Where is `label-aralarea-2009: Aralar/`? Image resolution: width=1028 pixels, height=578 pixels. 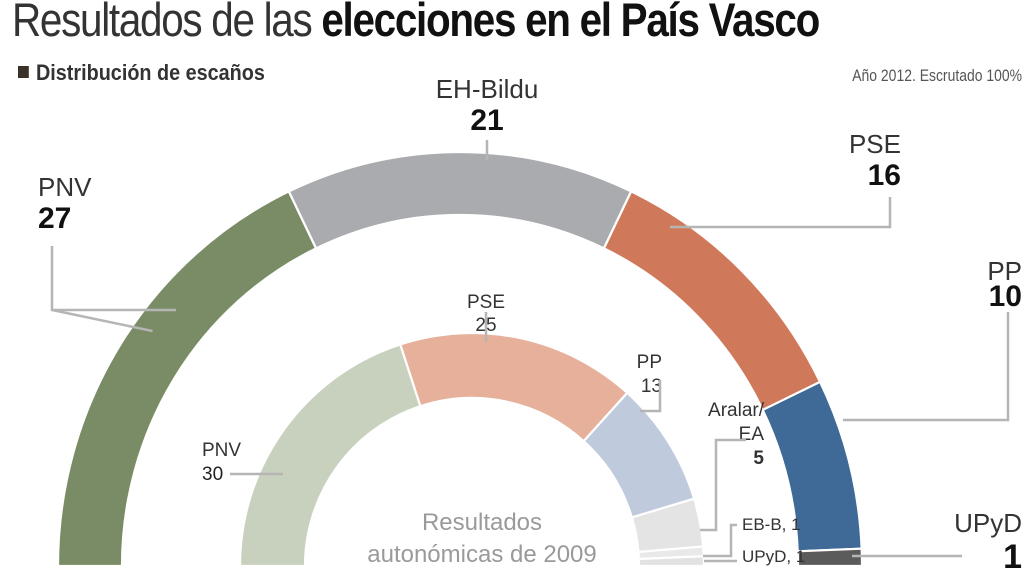
label-aralarea-2009: Aralar/ is located at coordinates (736, 410).